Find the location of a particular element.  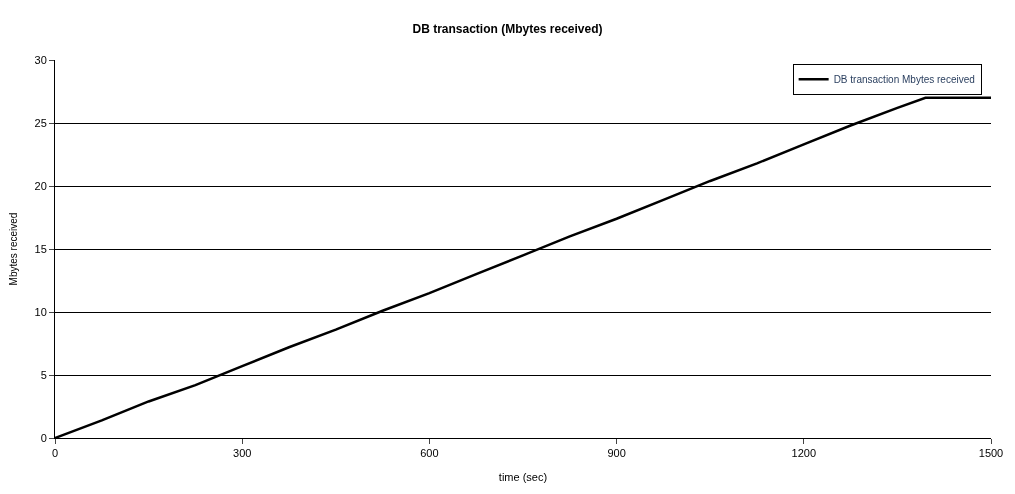

x-tick-label: 300 is located at coordinates (242, 453).